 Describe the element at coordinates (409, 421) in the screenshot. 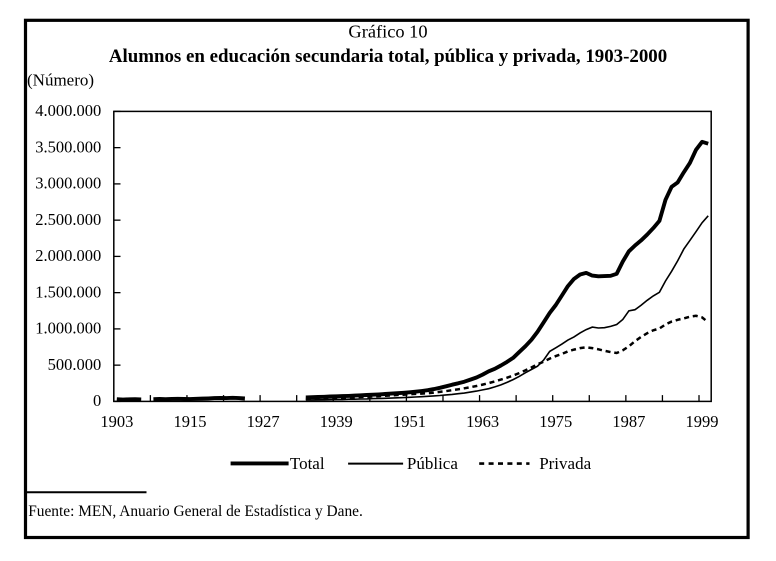

I see `svg-text: 1951` at that location.